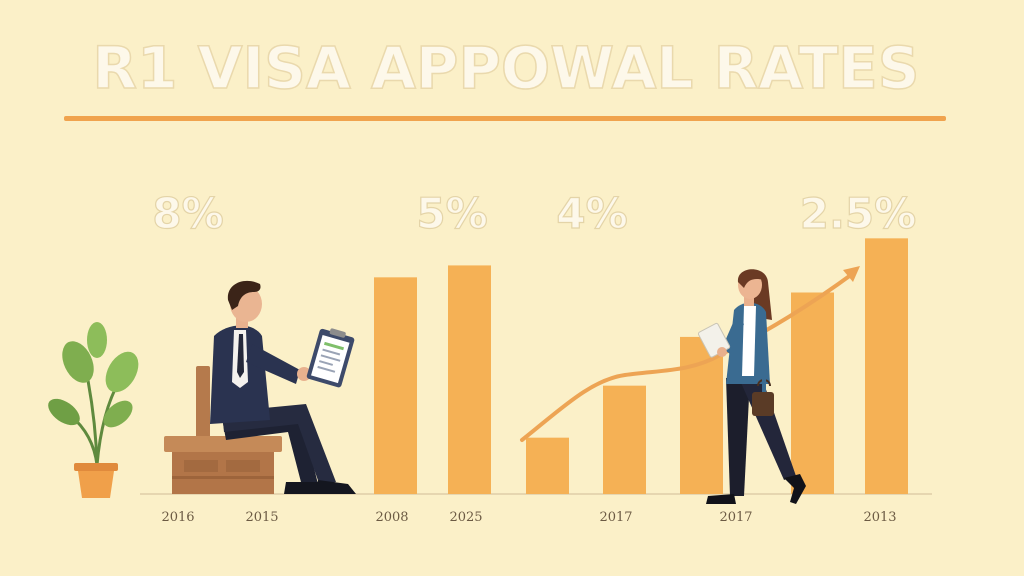 This screenshot has width=1024, height=576. Describe the element at coordinates (261, 517) in the screenshot. I see `year-label: 2015` at that location.